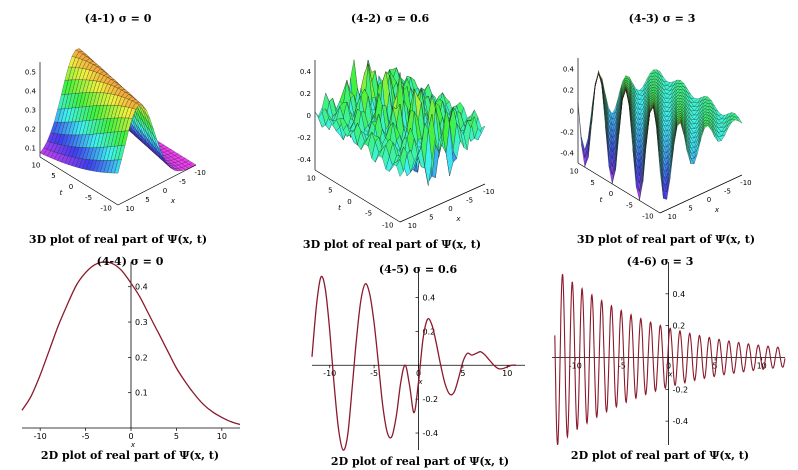  I want to click on p6-x-tick-label: 5, so click(715, 365).